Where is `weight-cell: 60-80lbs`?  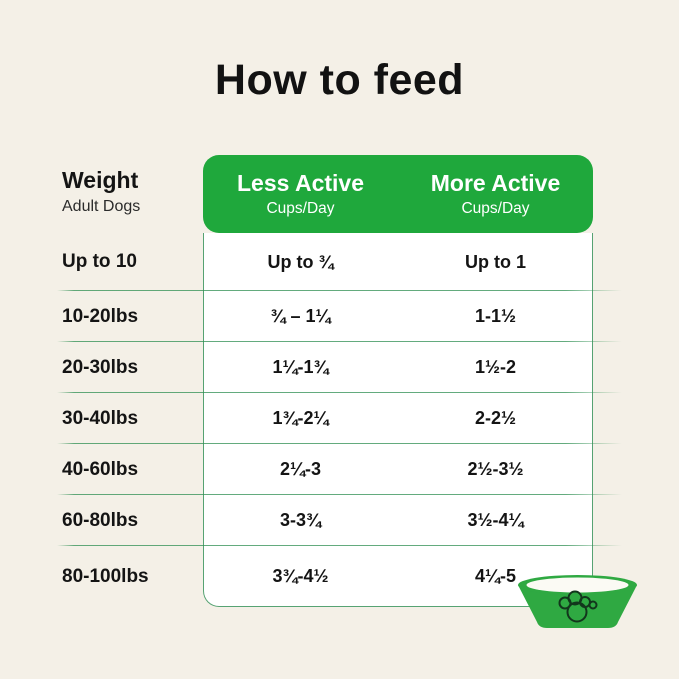
weight-cell: 60-80lbs is located at coordinates (100, 520).